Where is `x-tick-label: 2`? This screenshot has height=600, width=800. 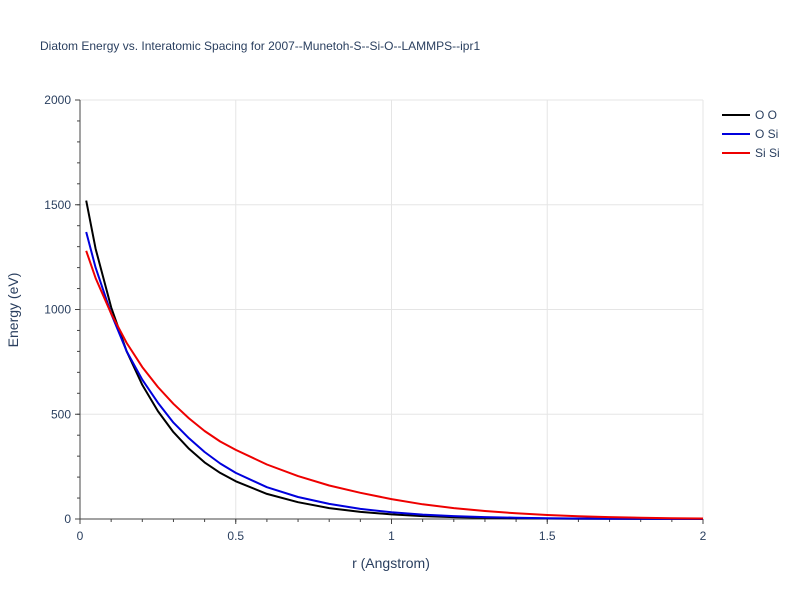
x-tick-label: 2 is located at coordinates (703, 536).